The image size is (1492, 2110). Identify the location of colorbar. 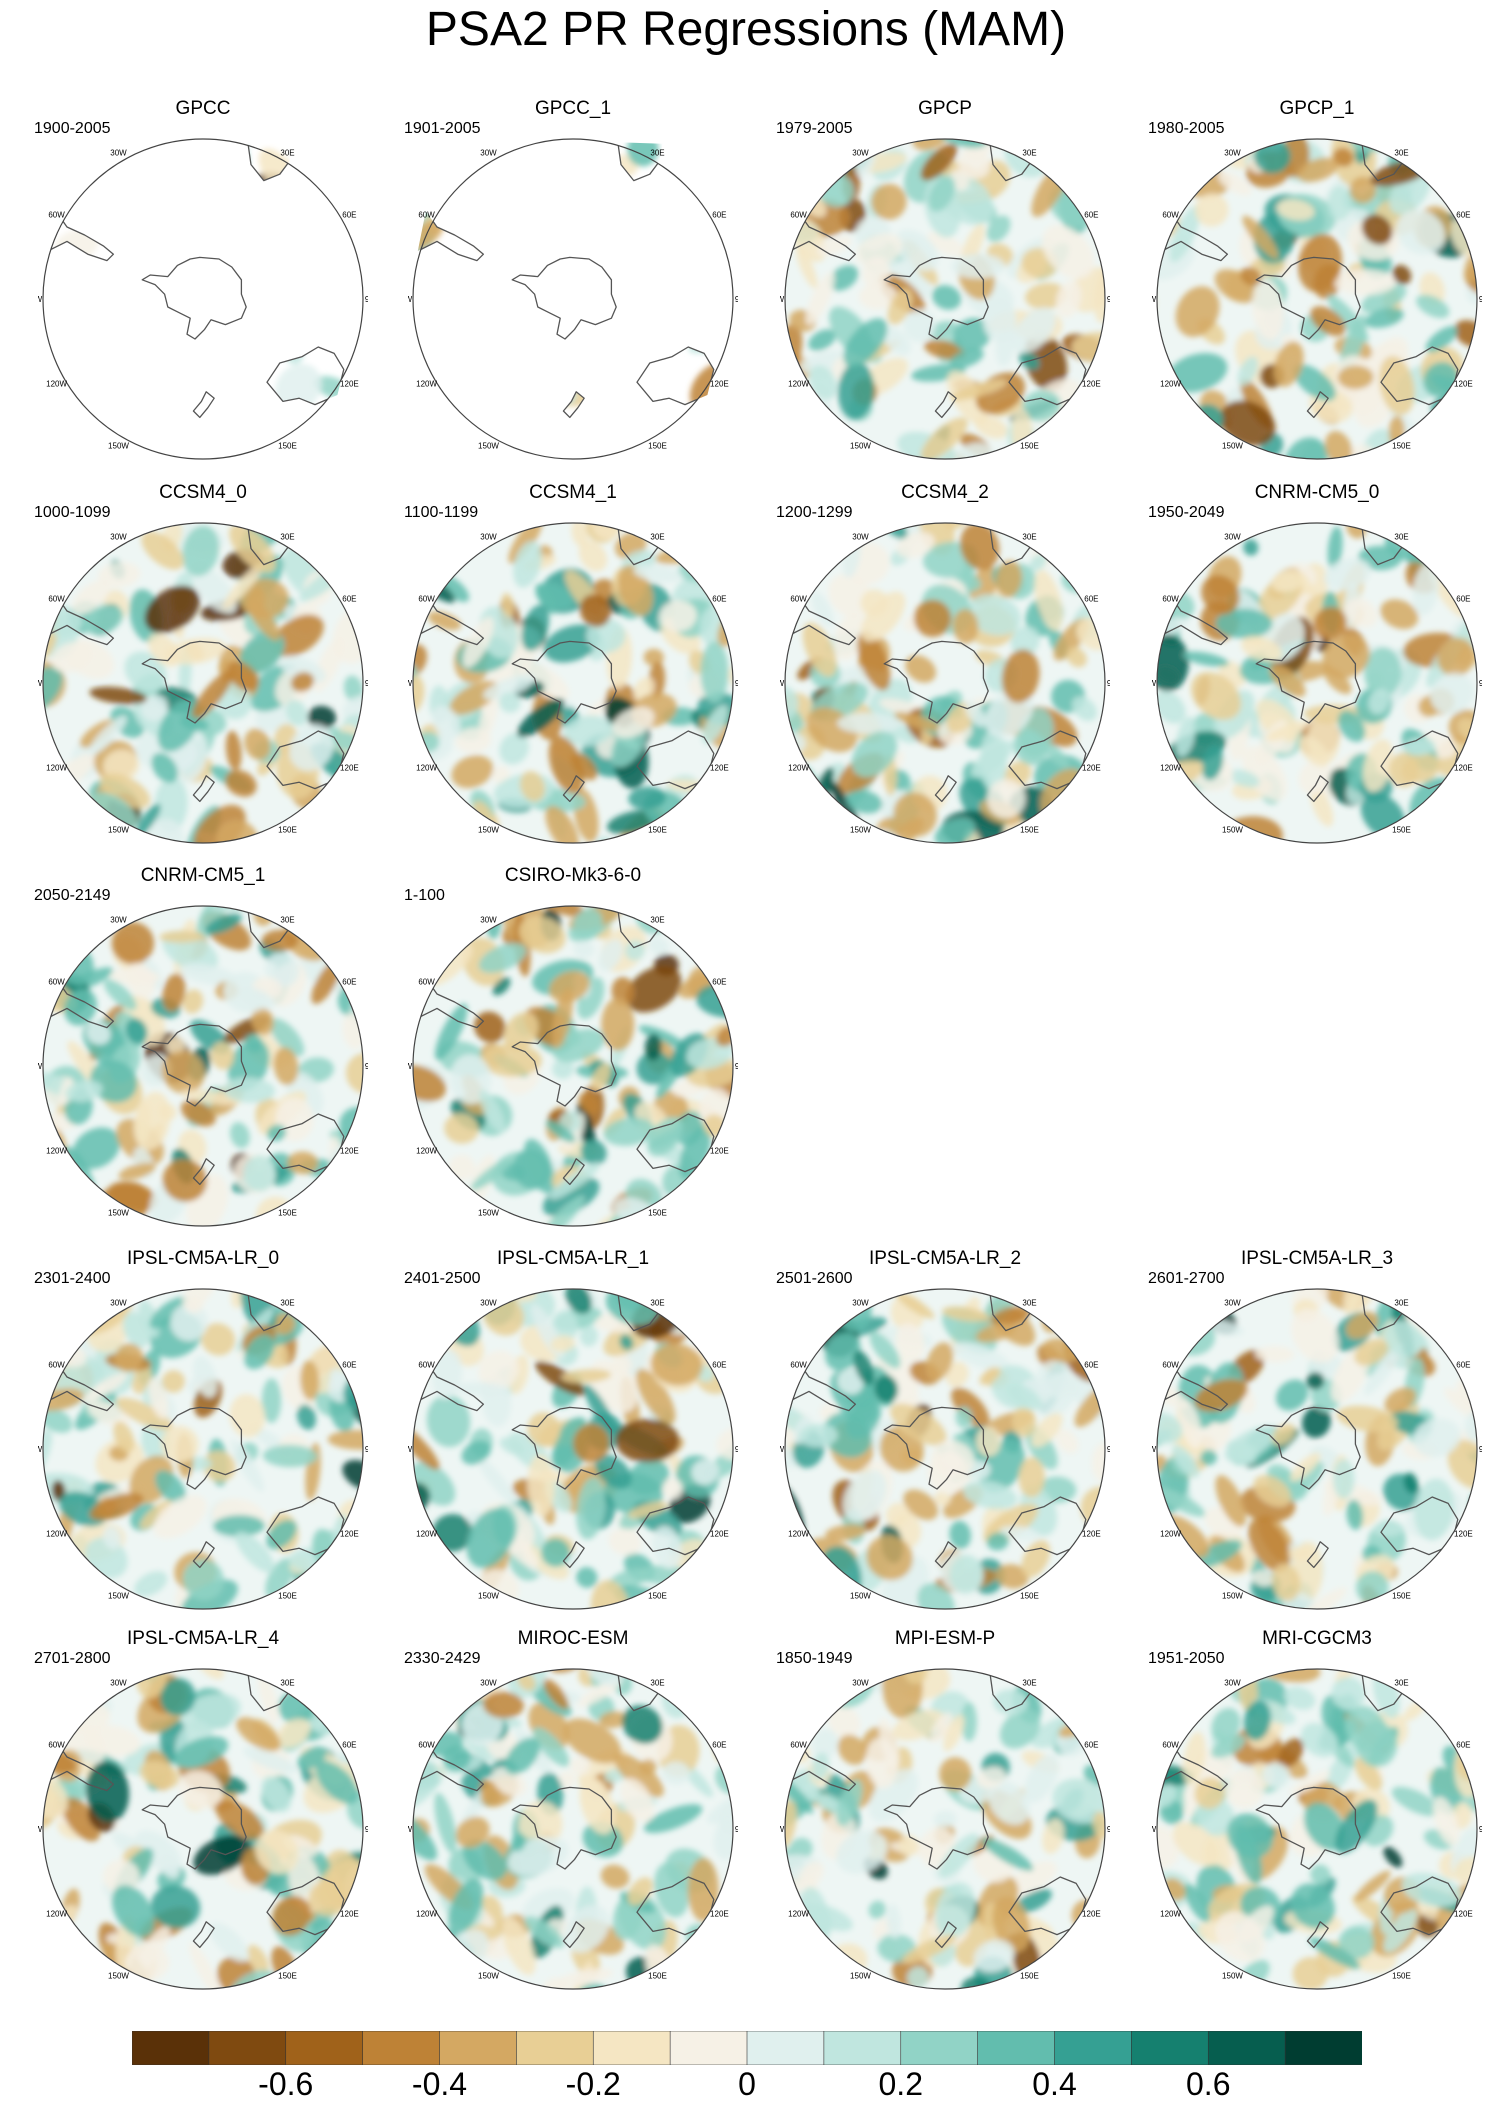
(747, 2048).